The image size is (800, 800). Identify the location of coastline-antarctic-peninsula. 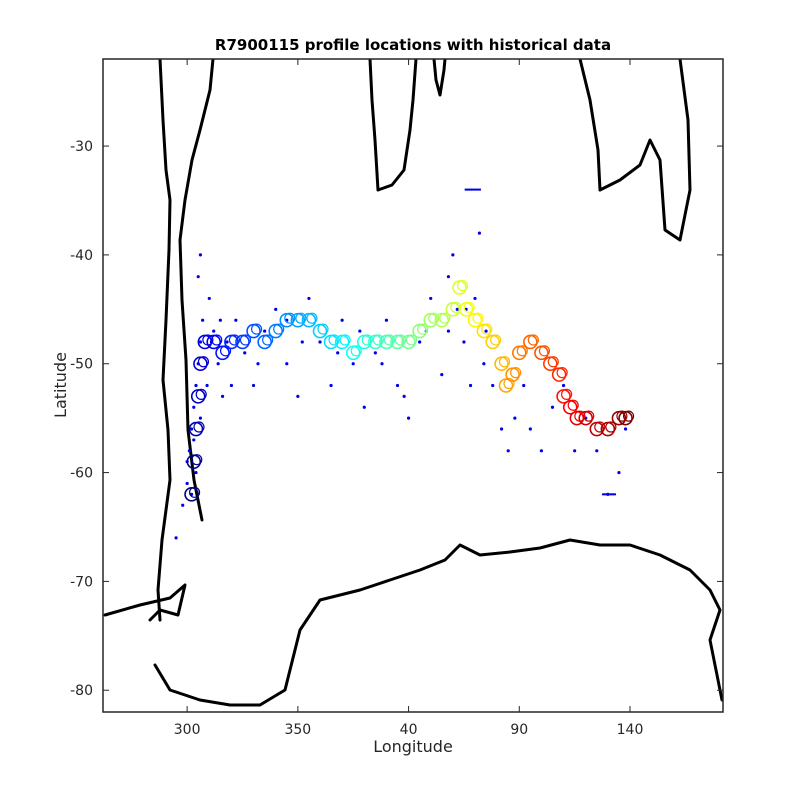
(145, 602).